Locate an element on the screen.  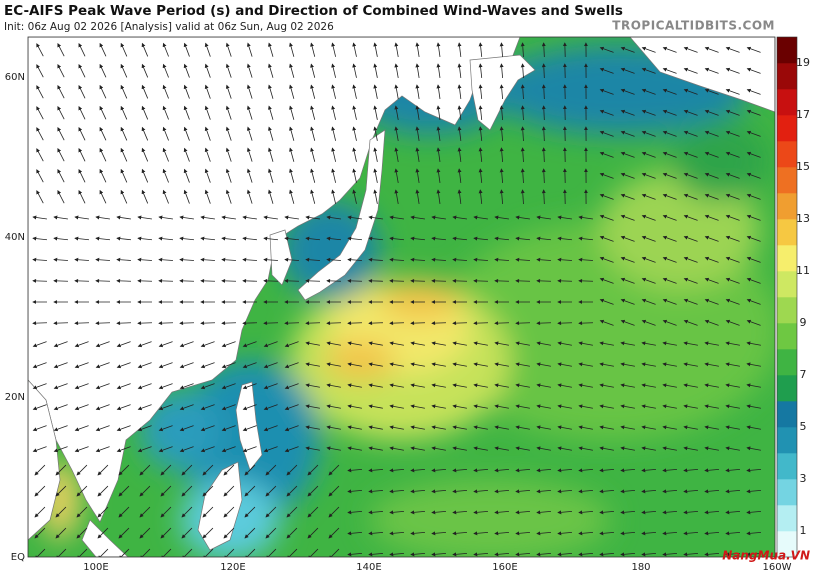
lat-label: 20N is located at coordinates (15, 397).